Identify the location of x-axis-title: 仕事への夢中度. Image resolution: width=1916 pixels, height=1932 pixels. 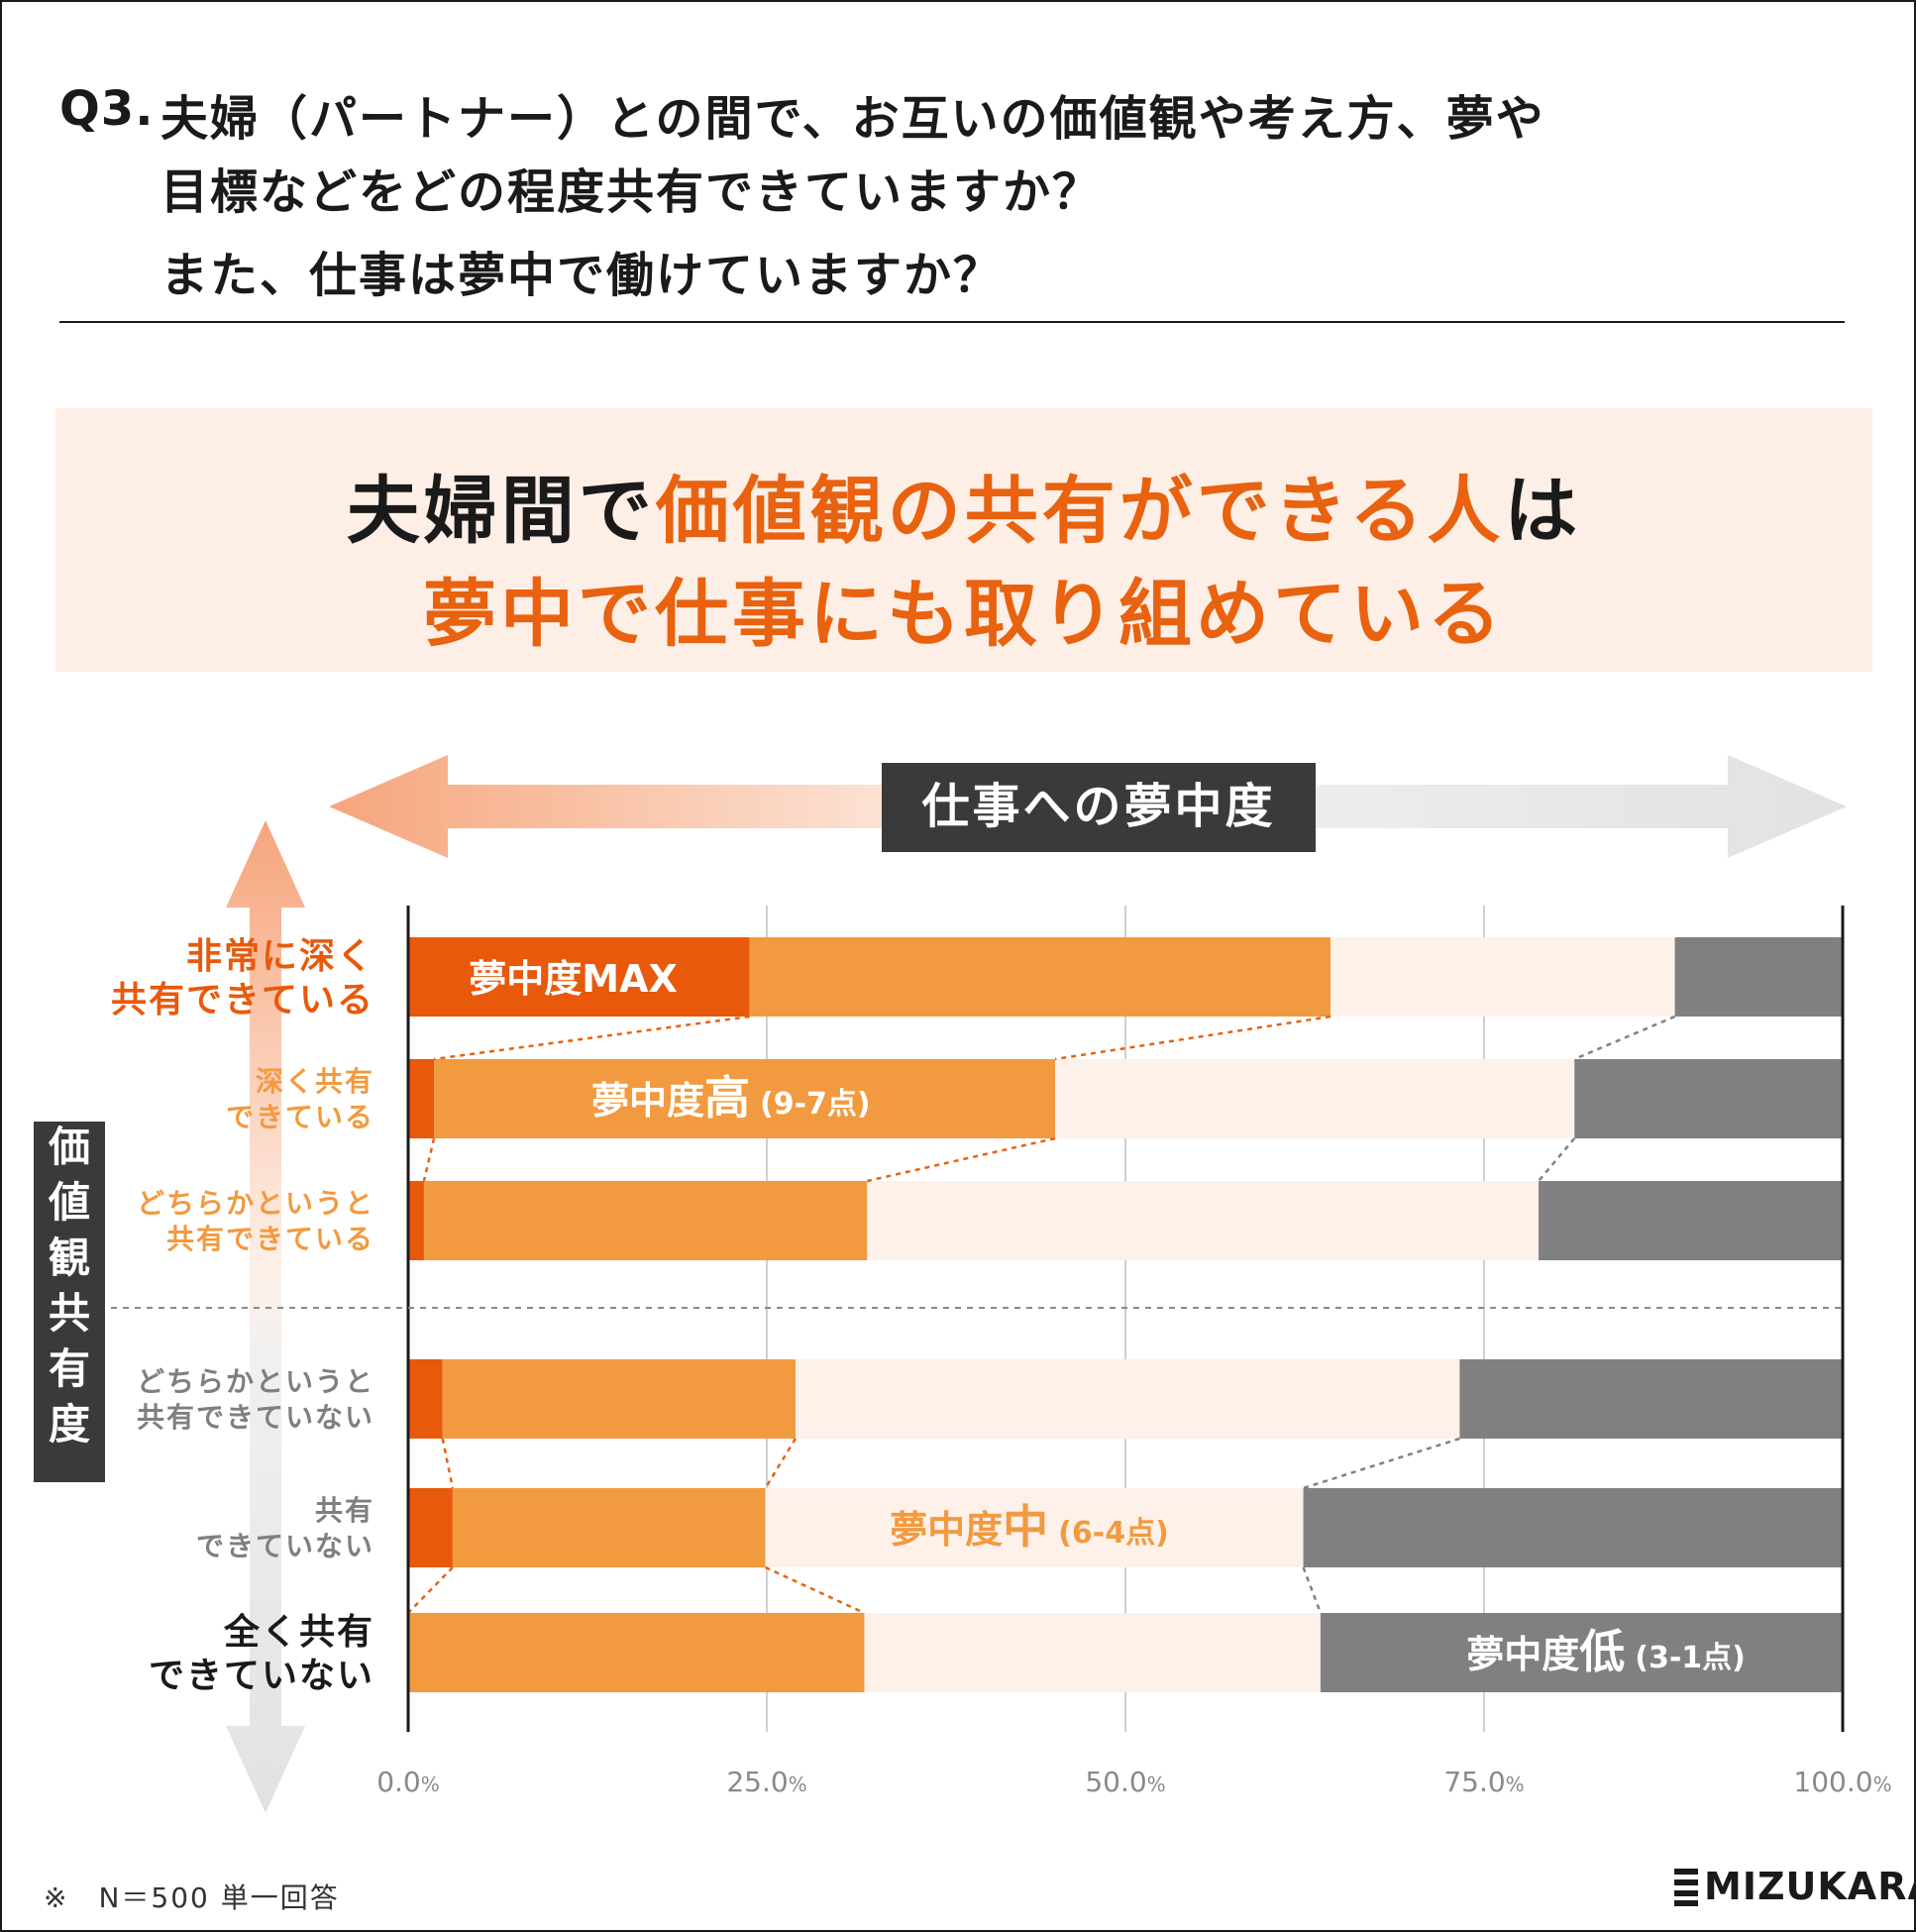
(1098, 806).